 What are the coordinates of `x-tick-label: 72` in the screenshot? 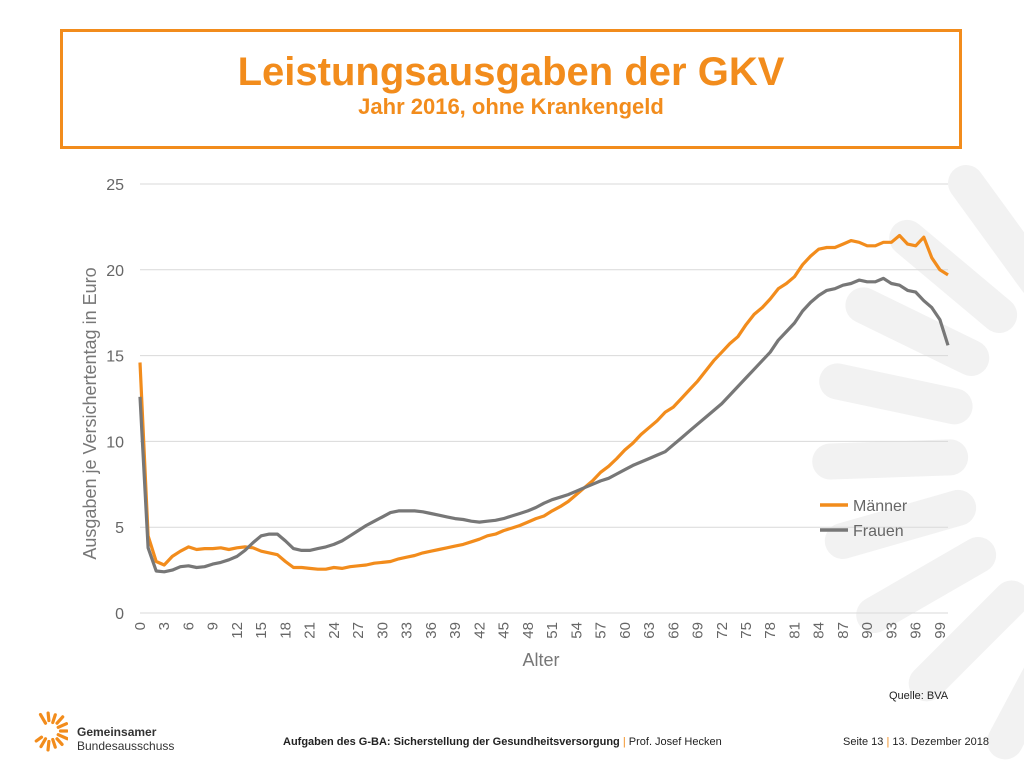 It's located at (722, 630).